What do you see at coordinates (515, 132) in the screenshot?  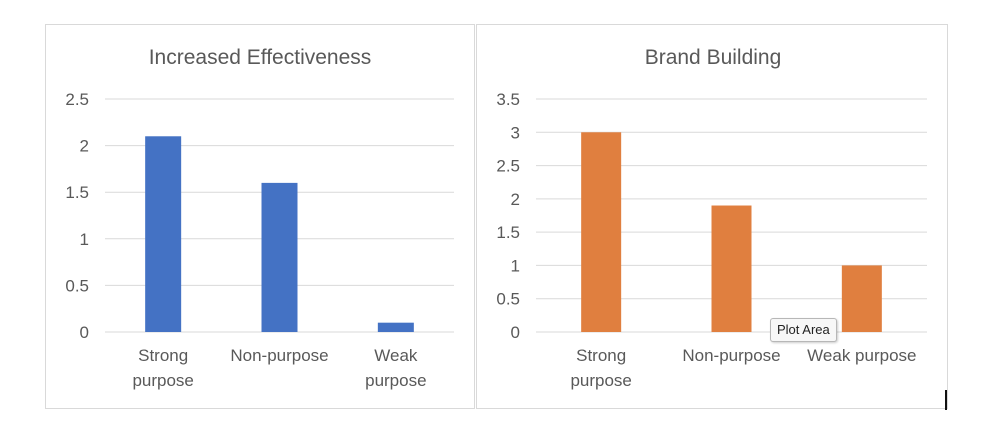 I see `y-tick-label: 3` at bounding box center [515, 132].